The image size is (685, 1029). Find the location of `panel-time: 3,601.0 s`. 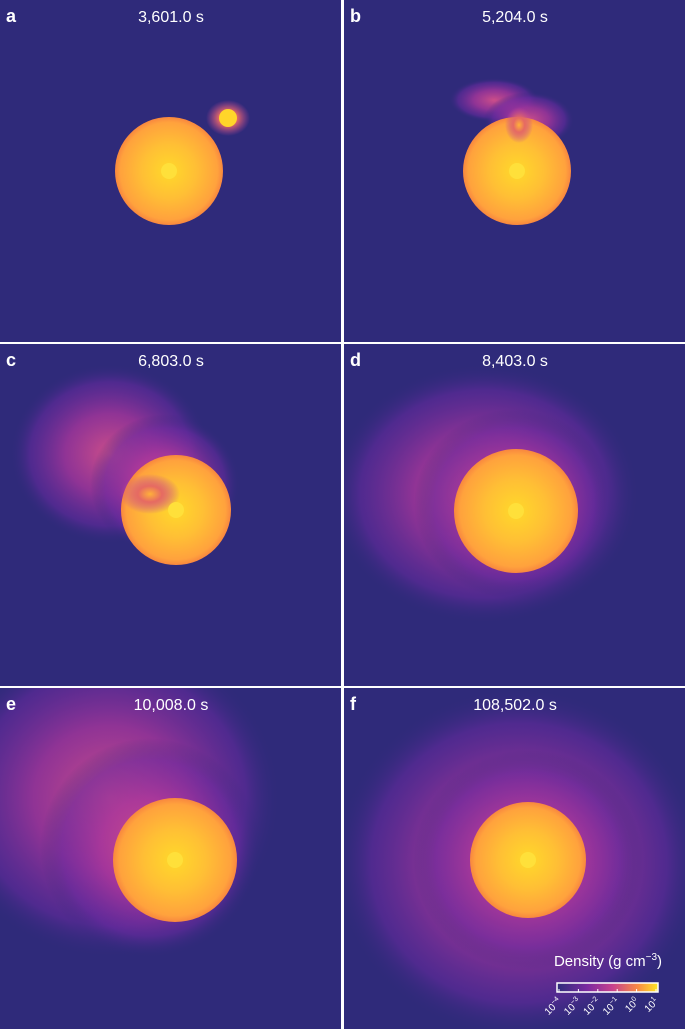

panel-time: 3,601.0 s is located at coordinates (171, 17).